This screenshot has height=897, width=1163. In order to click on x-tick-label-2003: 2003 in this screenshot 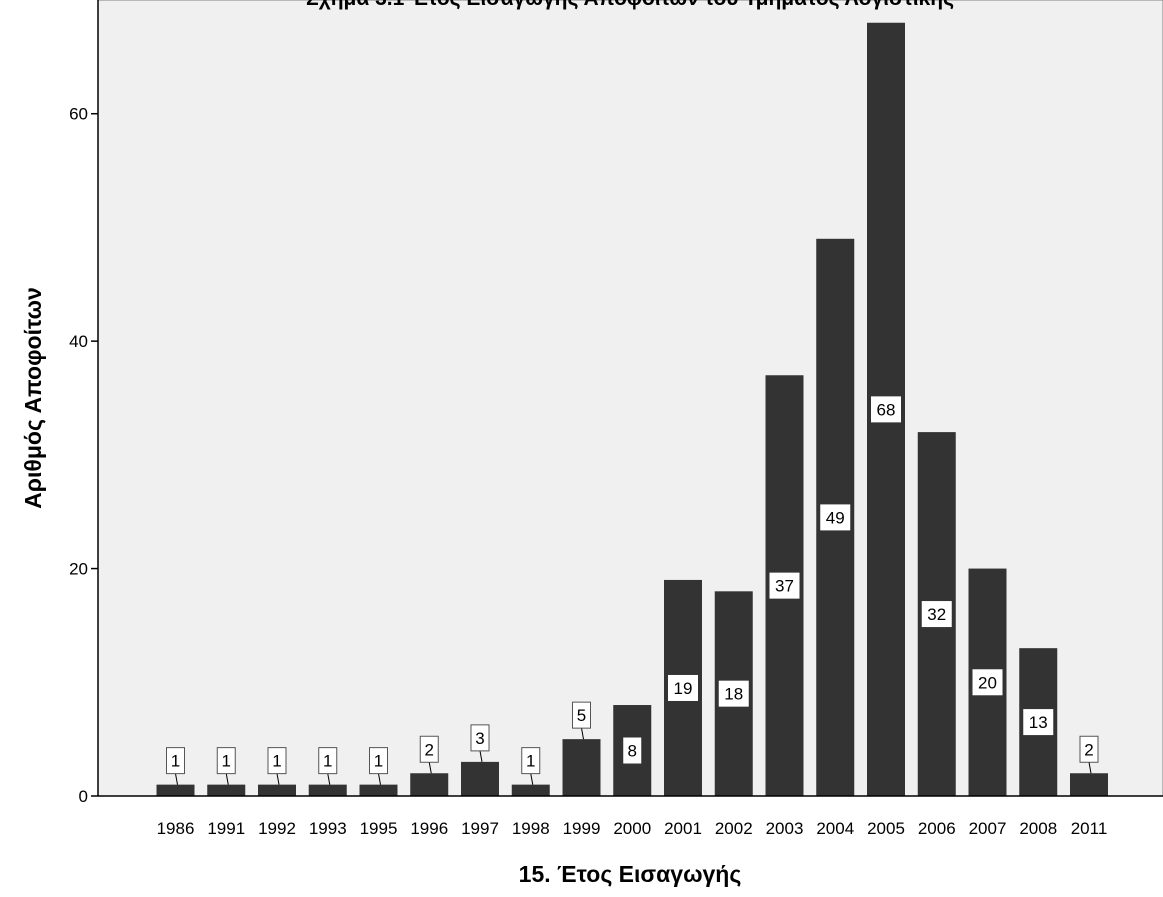, I will do `click(785, 828)`.